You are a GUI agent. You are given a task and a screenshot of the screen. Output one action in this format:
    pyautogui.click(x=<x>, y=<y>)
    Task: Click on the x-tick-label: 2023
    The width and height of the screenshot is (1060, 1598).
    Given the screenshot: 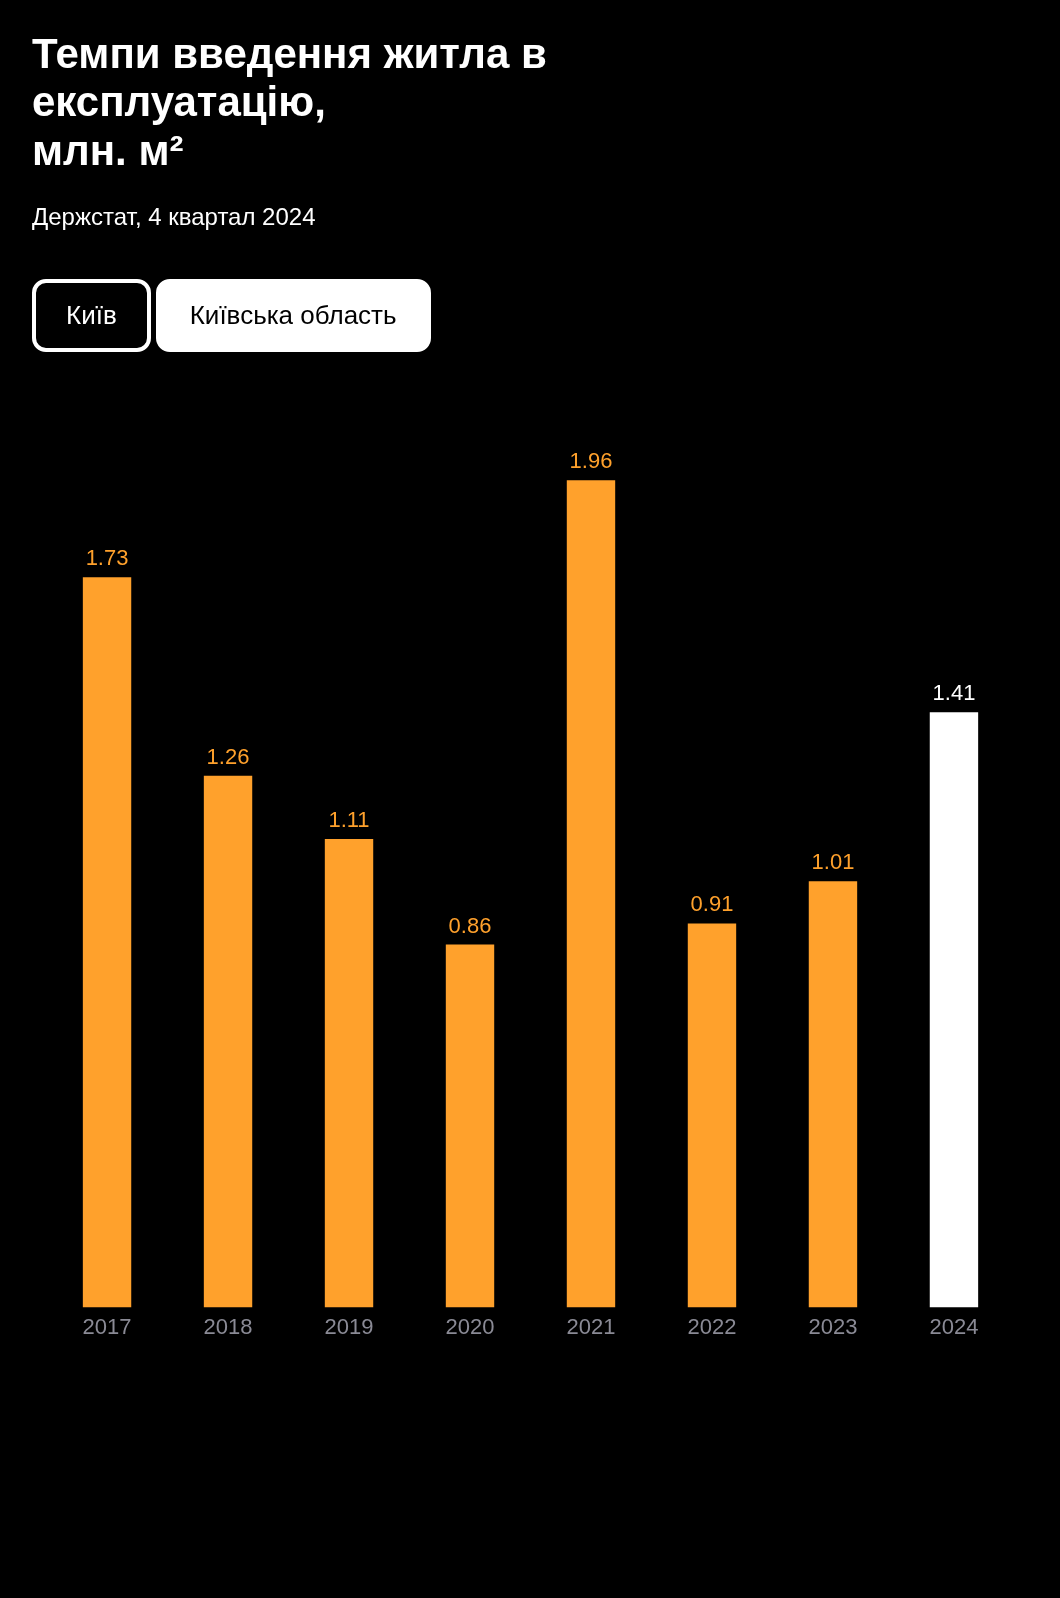 What is the action you would take?
    pyautogui.click(x=833, y=1326)
    